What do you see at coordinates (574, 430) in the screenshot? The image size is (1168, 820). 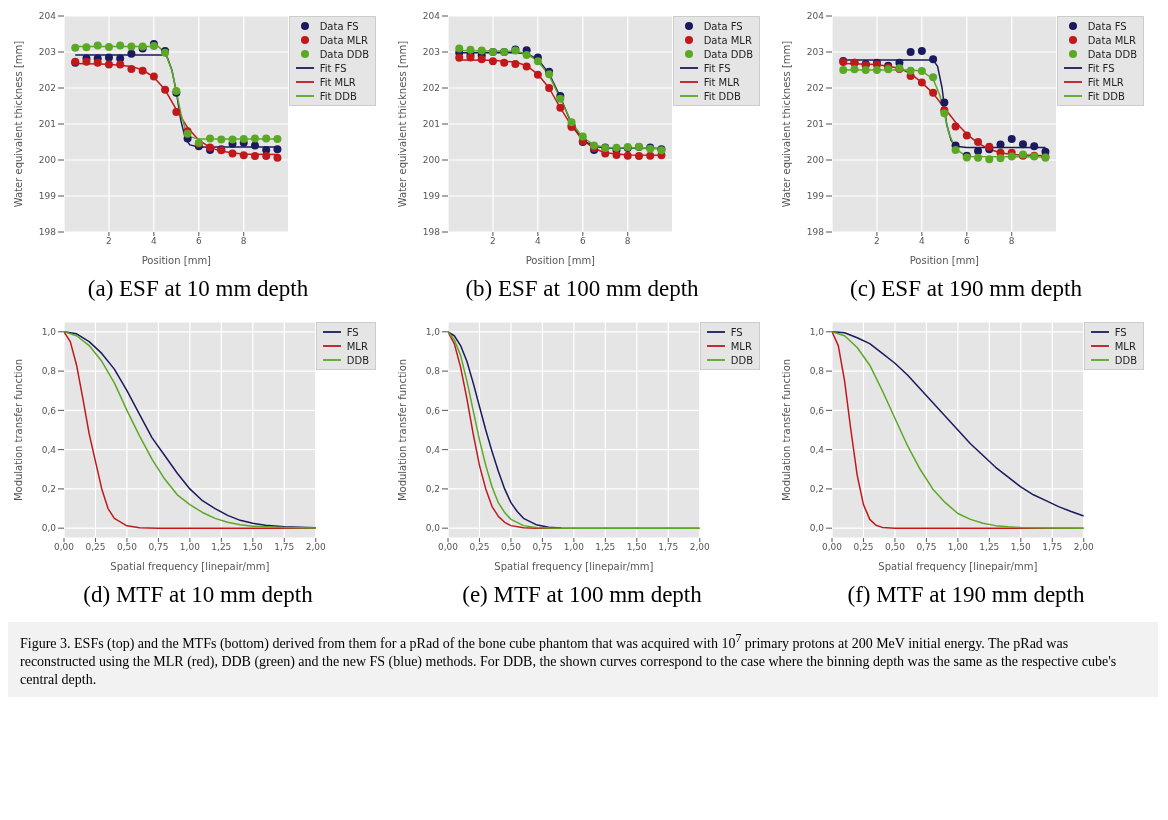 I see `line-series` at bounding box center [574, 430].